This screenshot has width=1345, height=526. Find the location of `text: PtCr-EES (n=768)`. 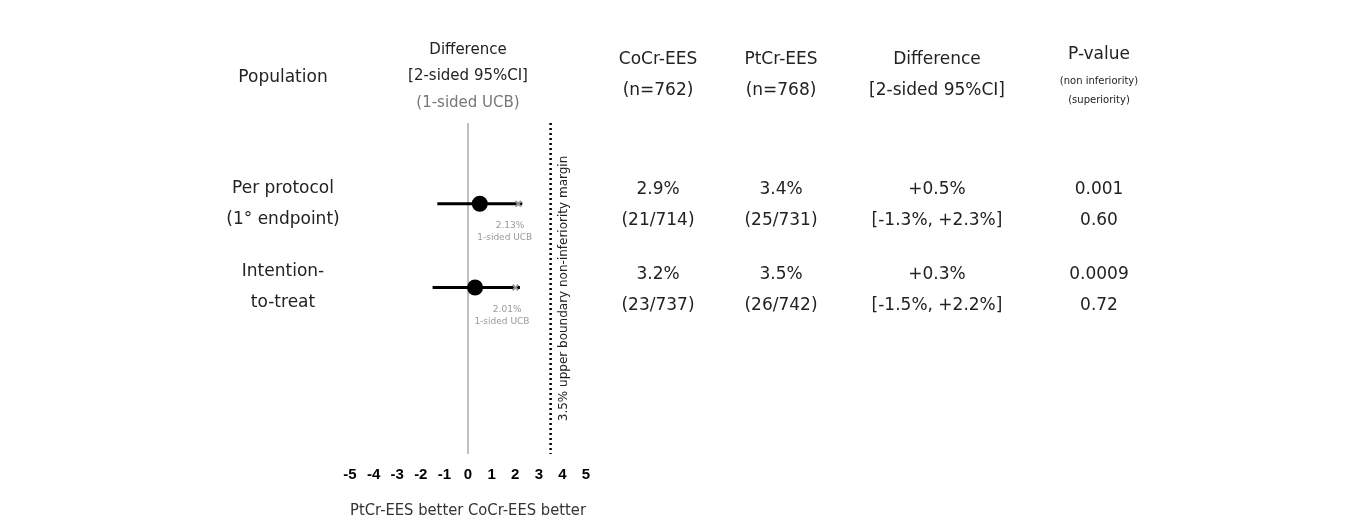

text: PtCr-EES (n=768) is located at coordinates (781, 74).